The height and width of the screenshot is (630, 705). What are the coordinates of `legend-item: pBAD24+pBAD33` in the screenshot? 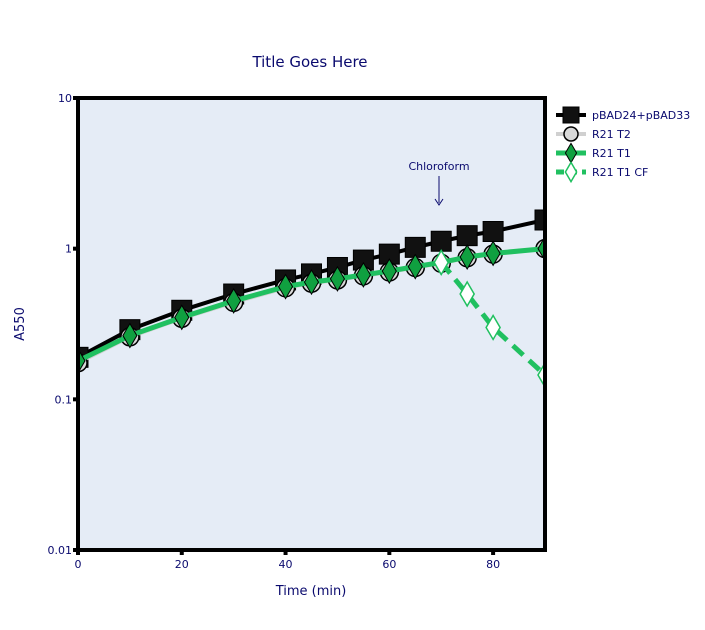 It's located at (623, 115).